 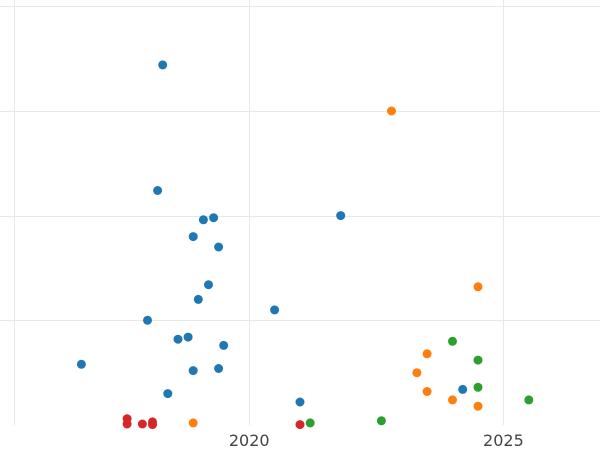 I want to click on x-tick-label-2025: 2025, so click(x=503, y=440).